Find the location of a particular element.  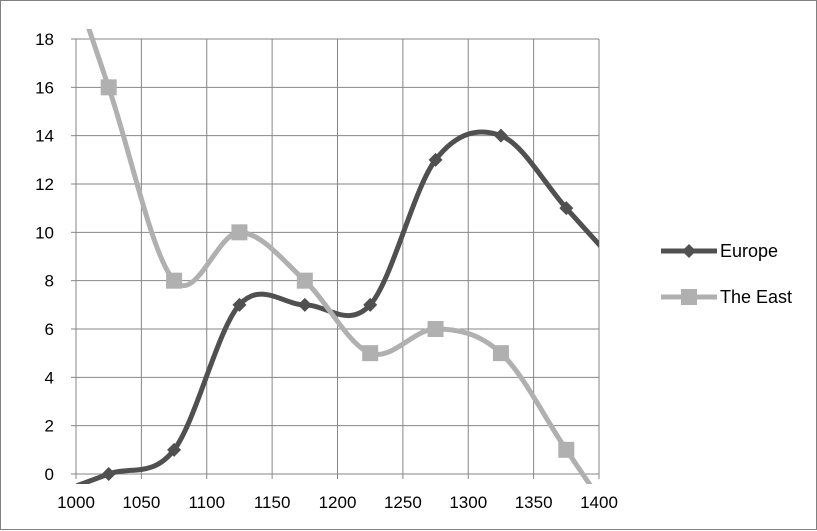

x-tick-label: 1100 is located at coordinates (206, 502).